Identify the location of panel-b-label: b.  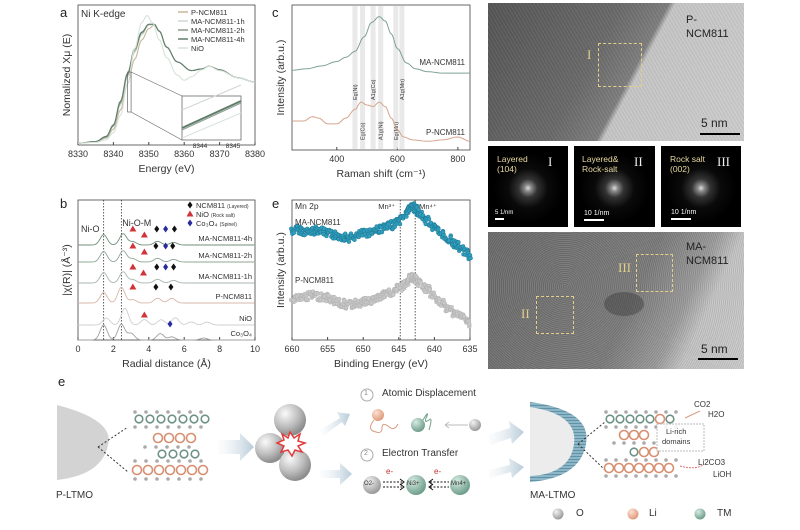
(64, 203).